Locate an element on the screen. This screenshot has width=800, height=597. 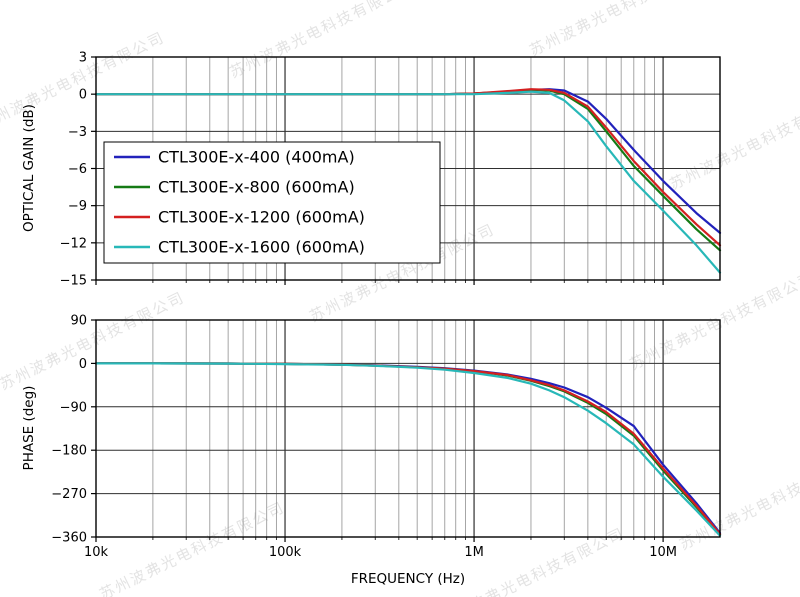
y-tick-label: 3 is located at coordinates (83, 58).